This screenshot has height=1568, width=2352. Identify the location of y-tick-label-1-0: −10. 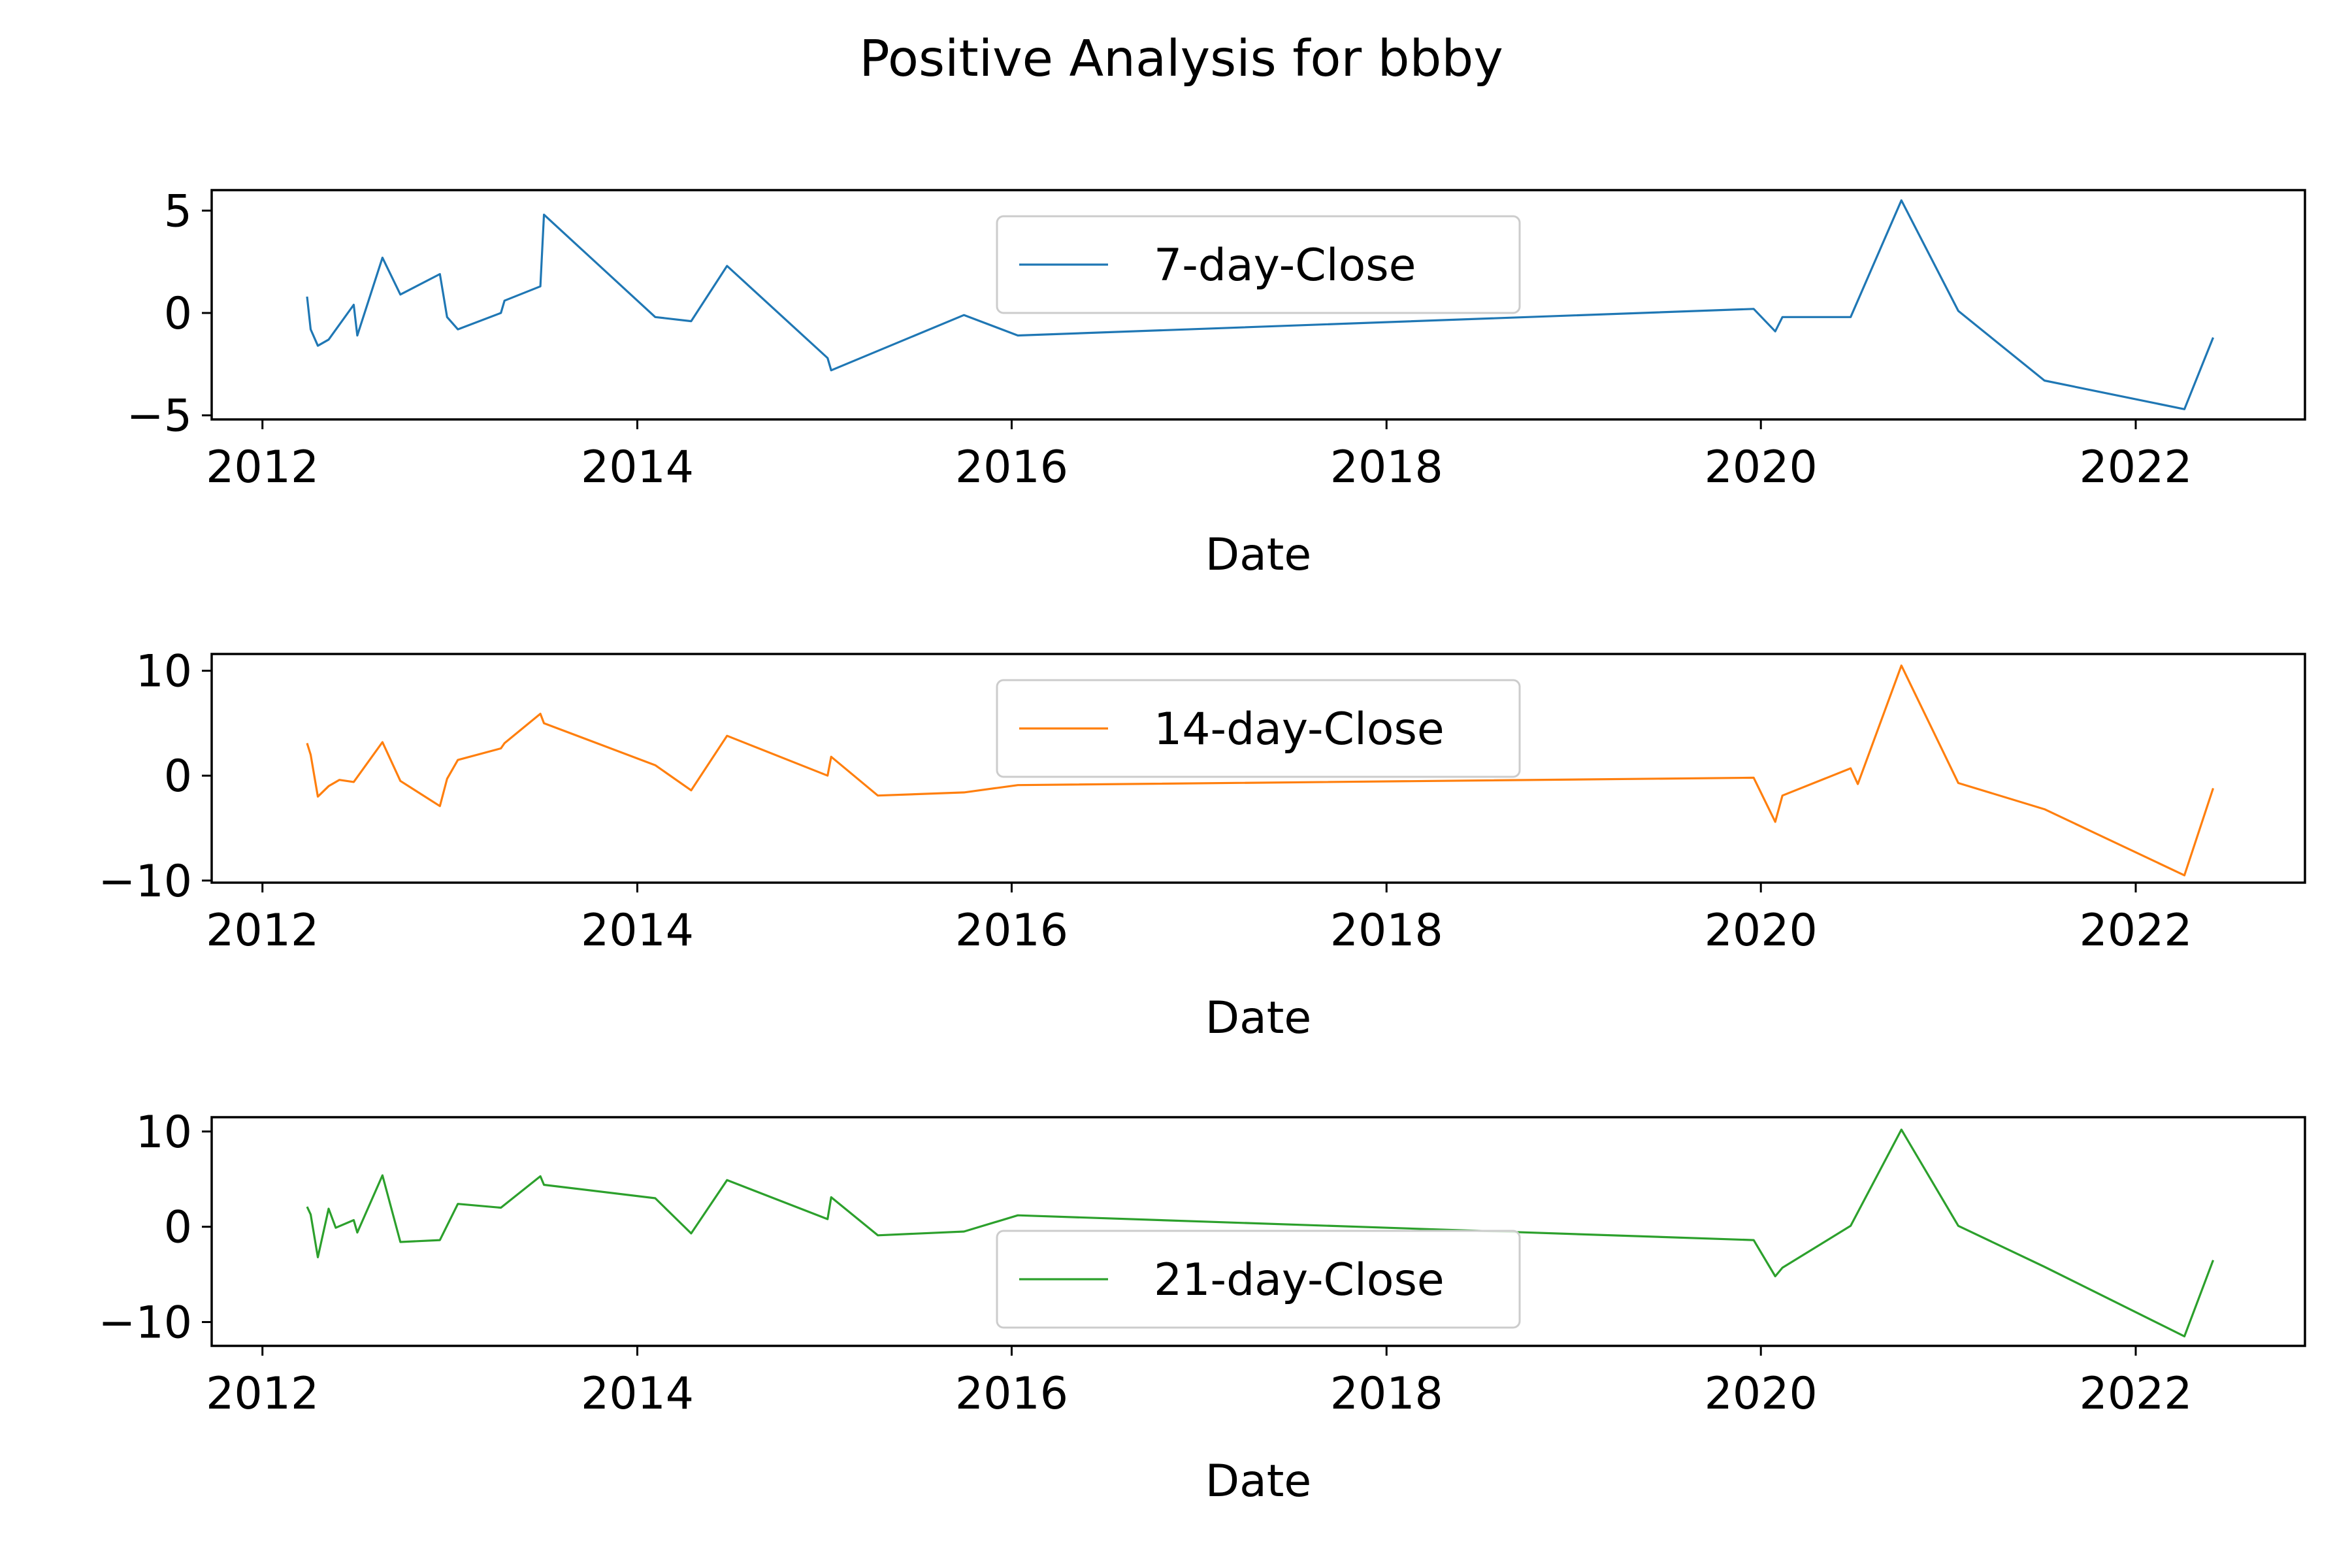
(145, 881).